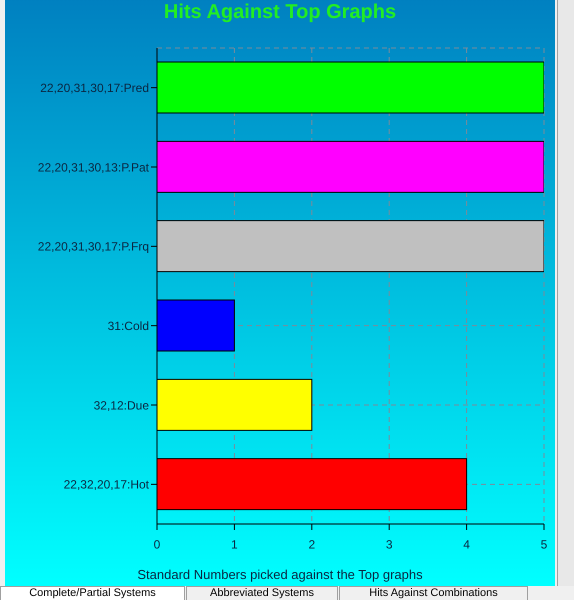  What do you see at coordinates (312, 545) in the screenshot?
I see `x-tick-label: 2` at bounding box center [312, 545].